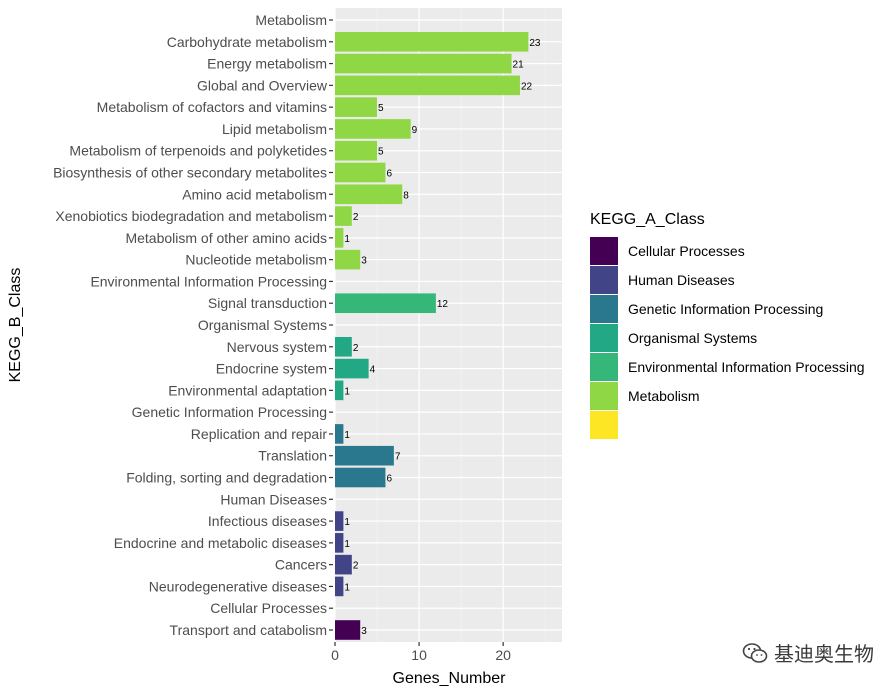 The width and height of the screenshot is (896, 693). Describe the element at coordinates (259, 434) in the screenshot. I see `y-tick-label: Replication and repair` at that location.